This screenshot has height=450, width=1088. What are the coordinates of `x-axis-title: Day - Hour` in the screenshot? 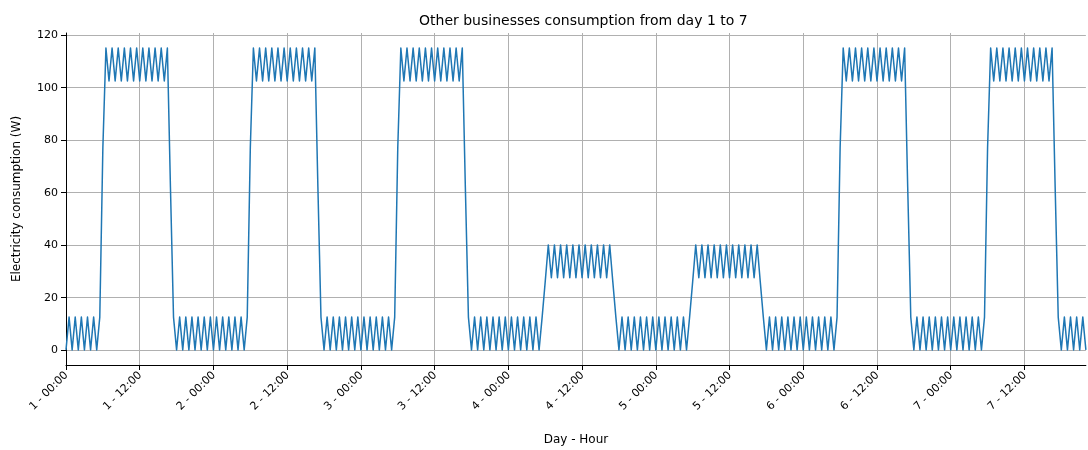 It's located at (576, 439).